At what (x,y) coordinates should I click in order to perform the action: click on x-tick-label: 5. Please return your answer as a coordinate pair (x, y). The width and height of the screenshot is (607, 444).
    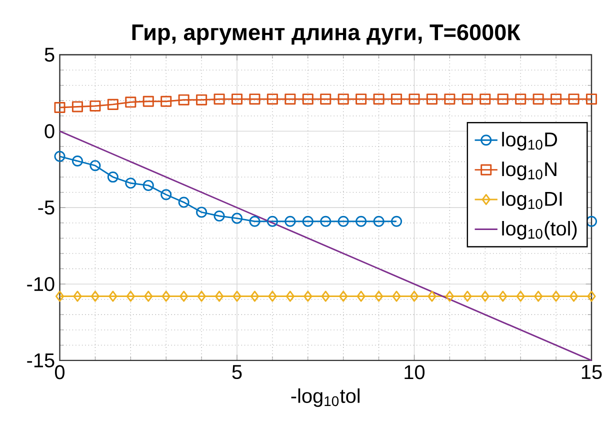
    Looking at the image, I should click on (237, 372).